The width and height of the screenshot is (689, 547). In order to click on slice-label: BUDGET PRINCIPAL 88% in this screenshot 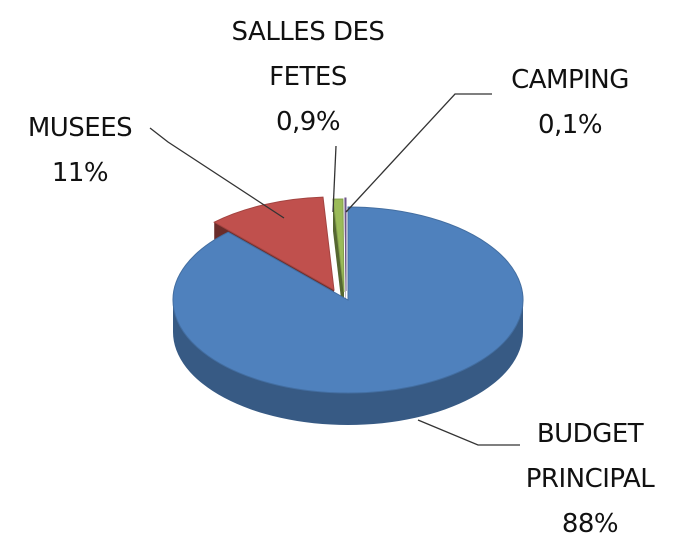, I will do `click(589, 479)`.